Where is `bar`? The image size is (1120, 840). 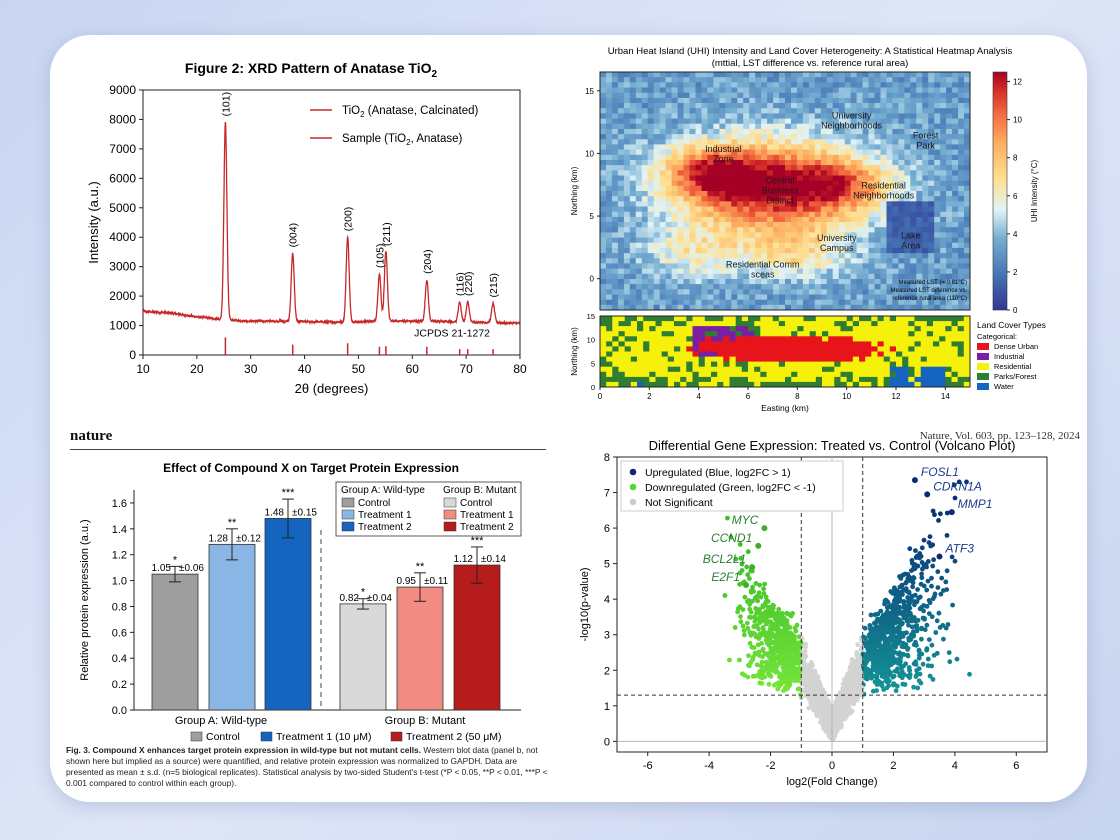
bar is located at coordinates (477, 637).